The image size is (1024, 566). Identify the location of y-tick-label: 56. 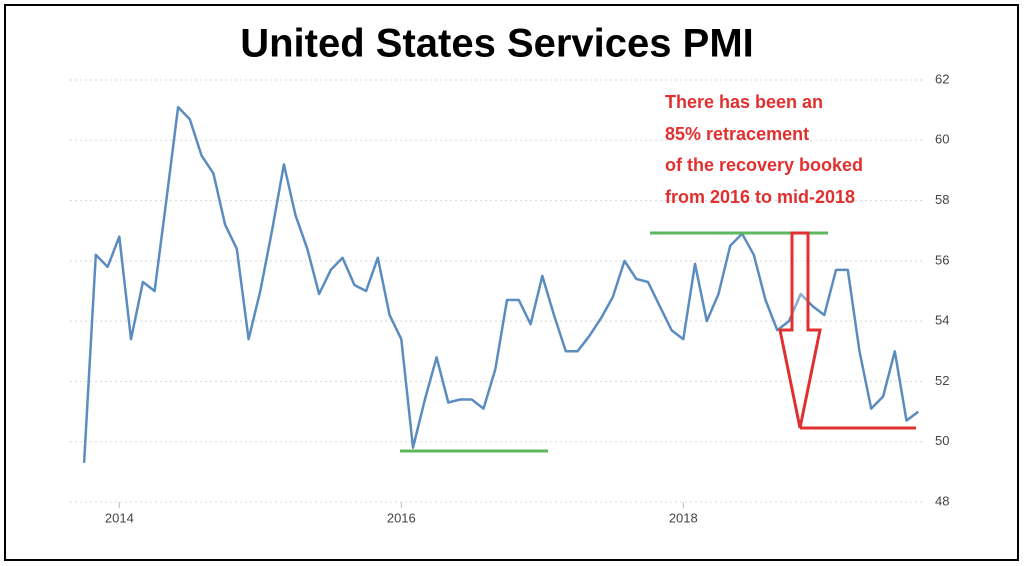
(942, 259).